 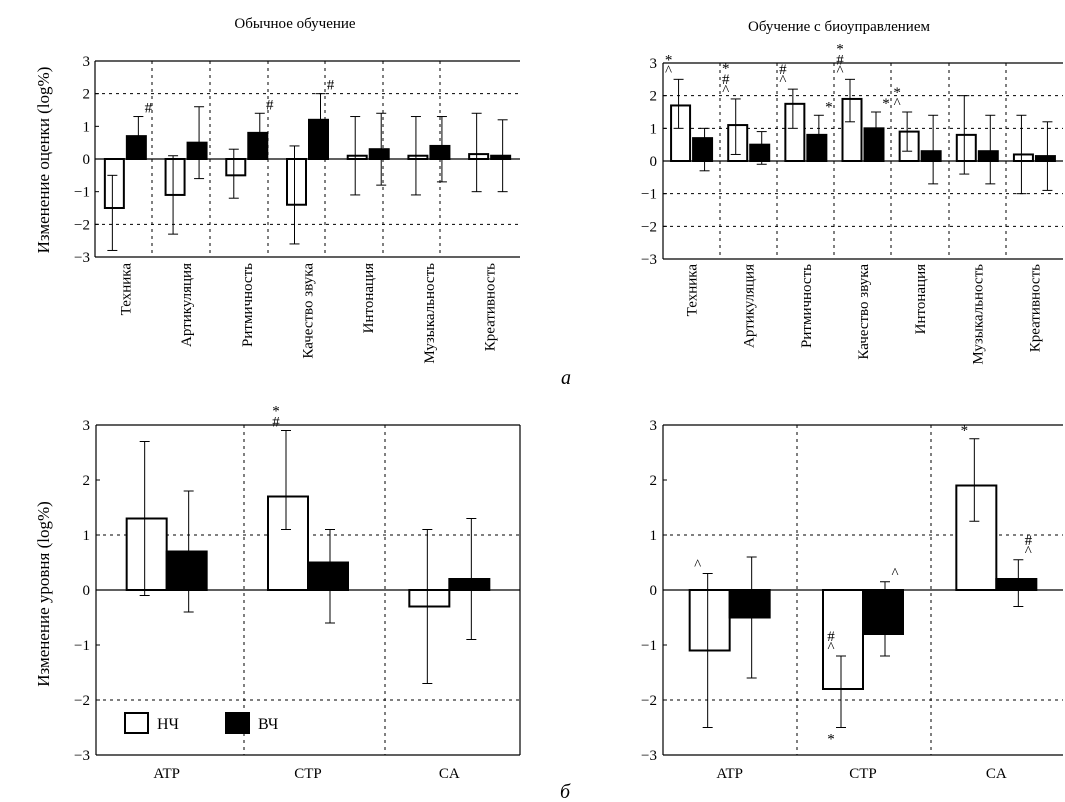 What do you see at coordinates (295, 24) in the screenshot?
I see `panel-title: Обычное обучение` at bounding box center [295, 24].